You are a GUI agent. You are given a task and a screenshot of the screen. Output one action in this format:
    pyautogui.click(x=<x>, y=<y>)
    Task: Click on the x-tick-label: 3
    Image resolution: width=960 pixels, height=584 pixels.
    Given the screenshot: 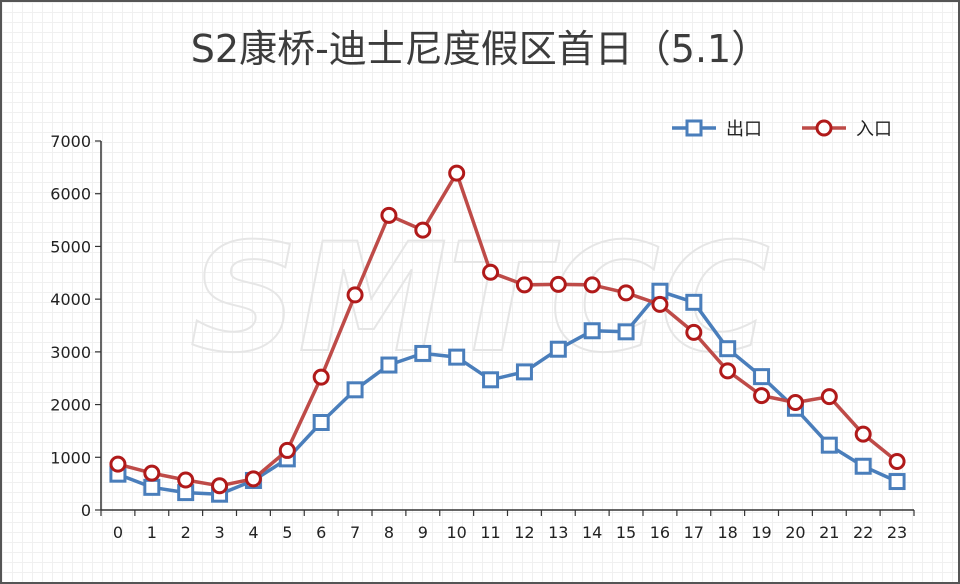 What is the action you would take?
    pyautogui.click(x=219, y=532)
    